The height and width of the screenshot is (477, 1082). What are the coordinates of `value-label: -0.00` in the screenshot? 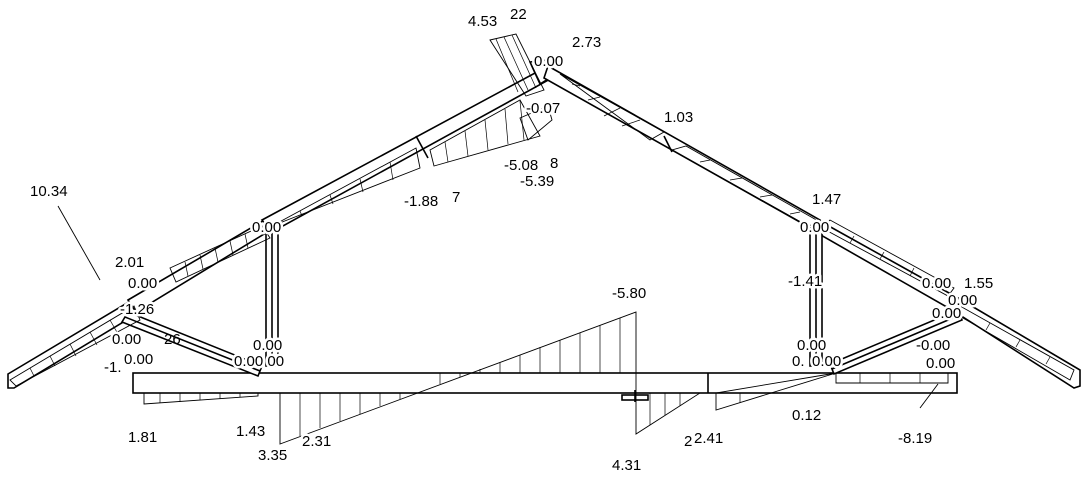 It's located at (933, 345).